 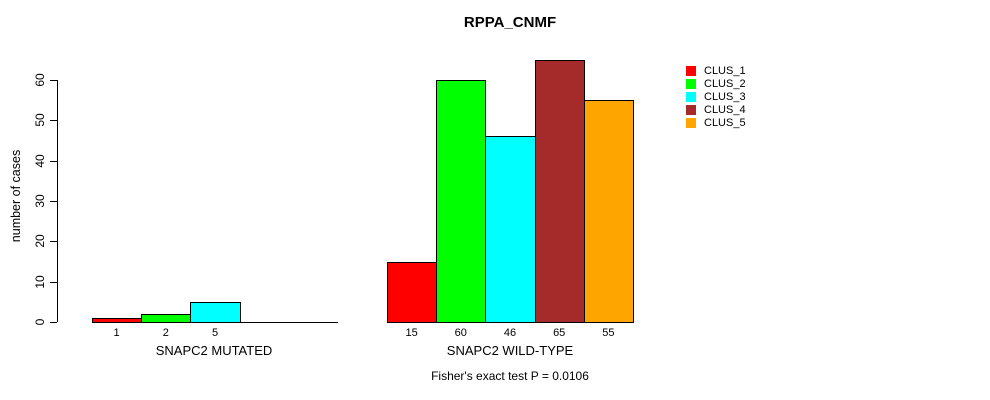 I want to click on legend-item: CLUS_2, so click(x=716, y=83).